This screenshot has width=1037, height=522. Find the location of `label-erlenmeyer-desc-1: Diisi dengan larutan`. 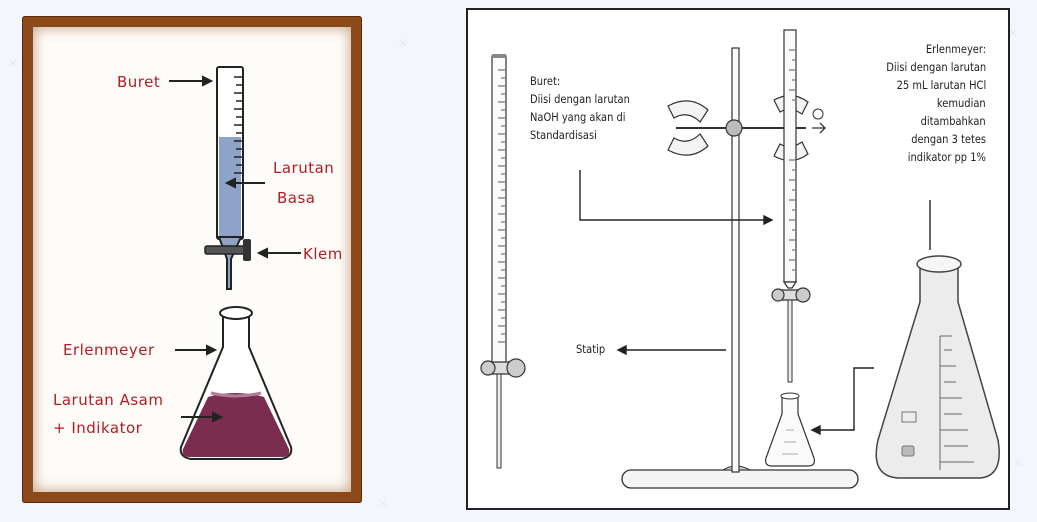

label-erlenmeyer-desc-1: Diisi dengan larutan is located at coordinates (936, 67).